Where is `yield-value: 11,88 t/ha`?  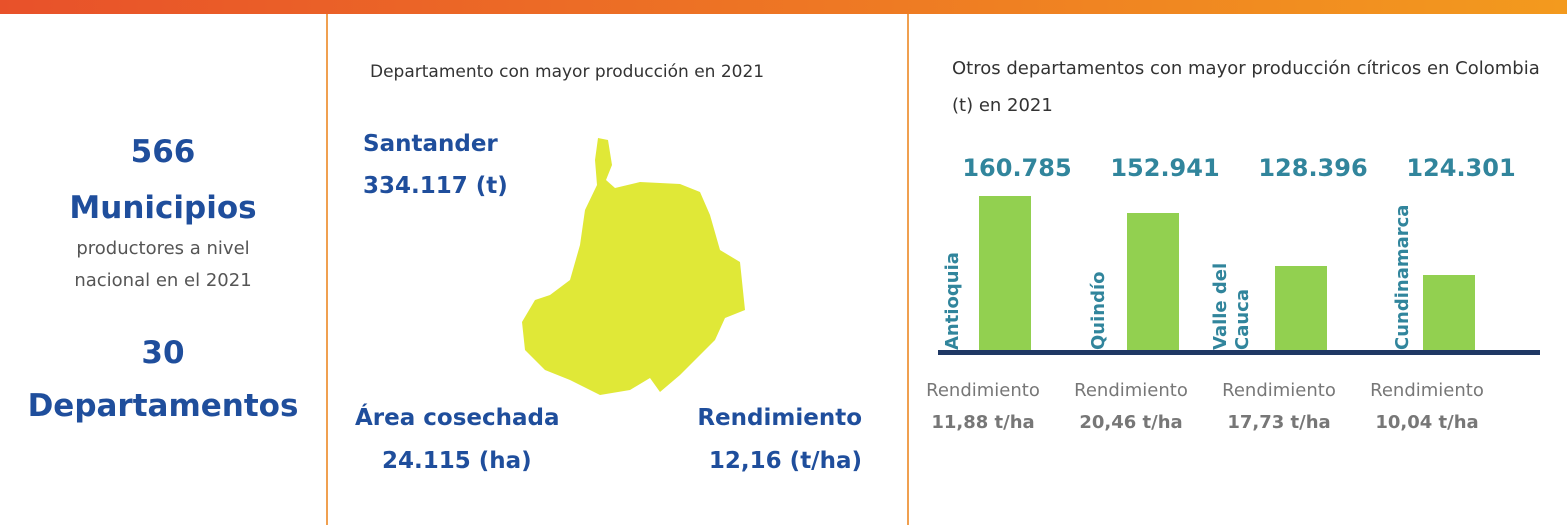 yield-value: 11,88 t/ha is located at coordinates (983, 422).